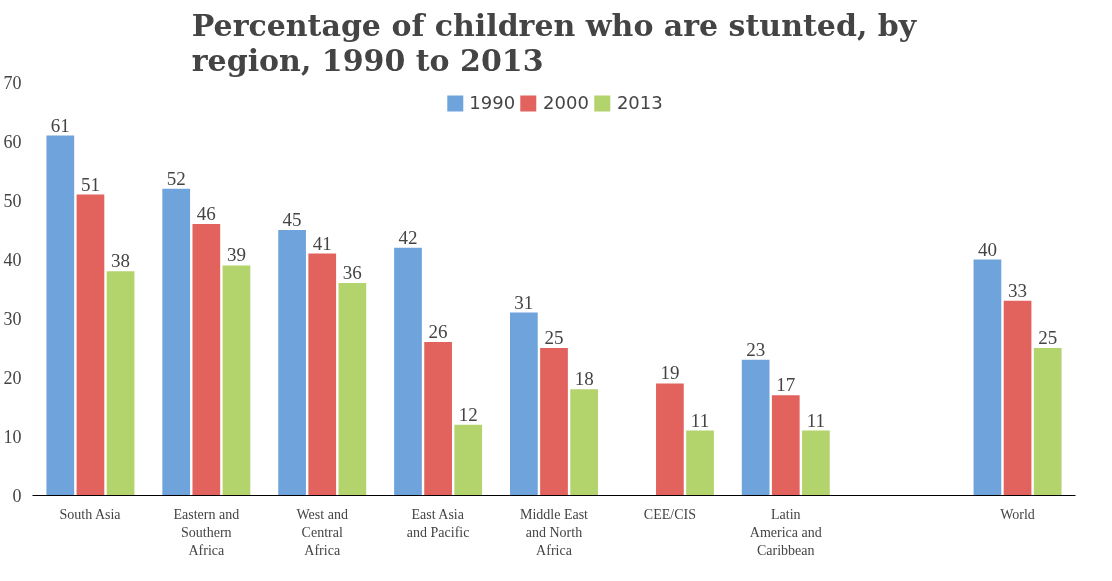  I want to click on legend-label: 1990, so click(492, 102).